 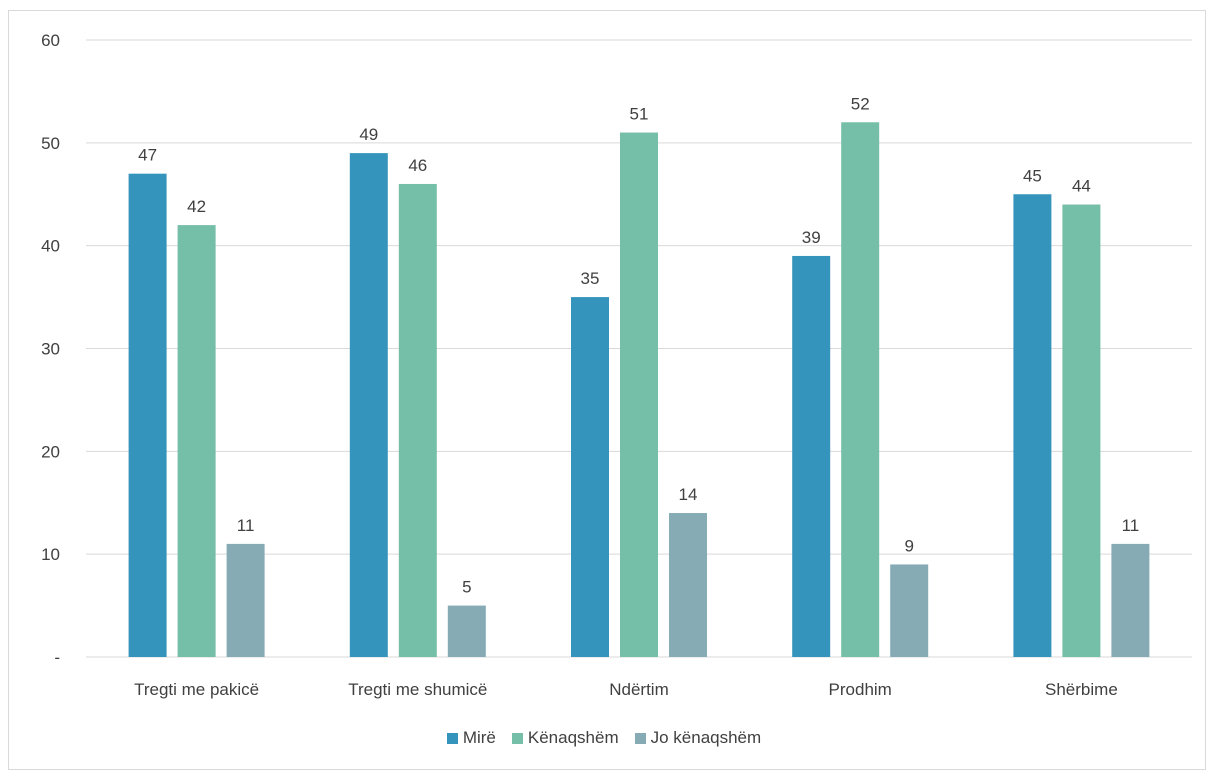 What do you see at coordinates (1081, 689) in the screenshot?
I see `x-tick-label: Shërbime` at bounding box center [1081, 689].